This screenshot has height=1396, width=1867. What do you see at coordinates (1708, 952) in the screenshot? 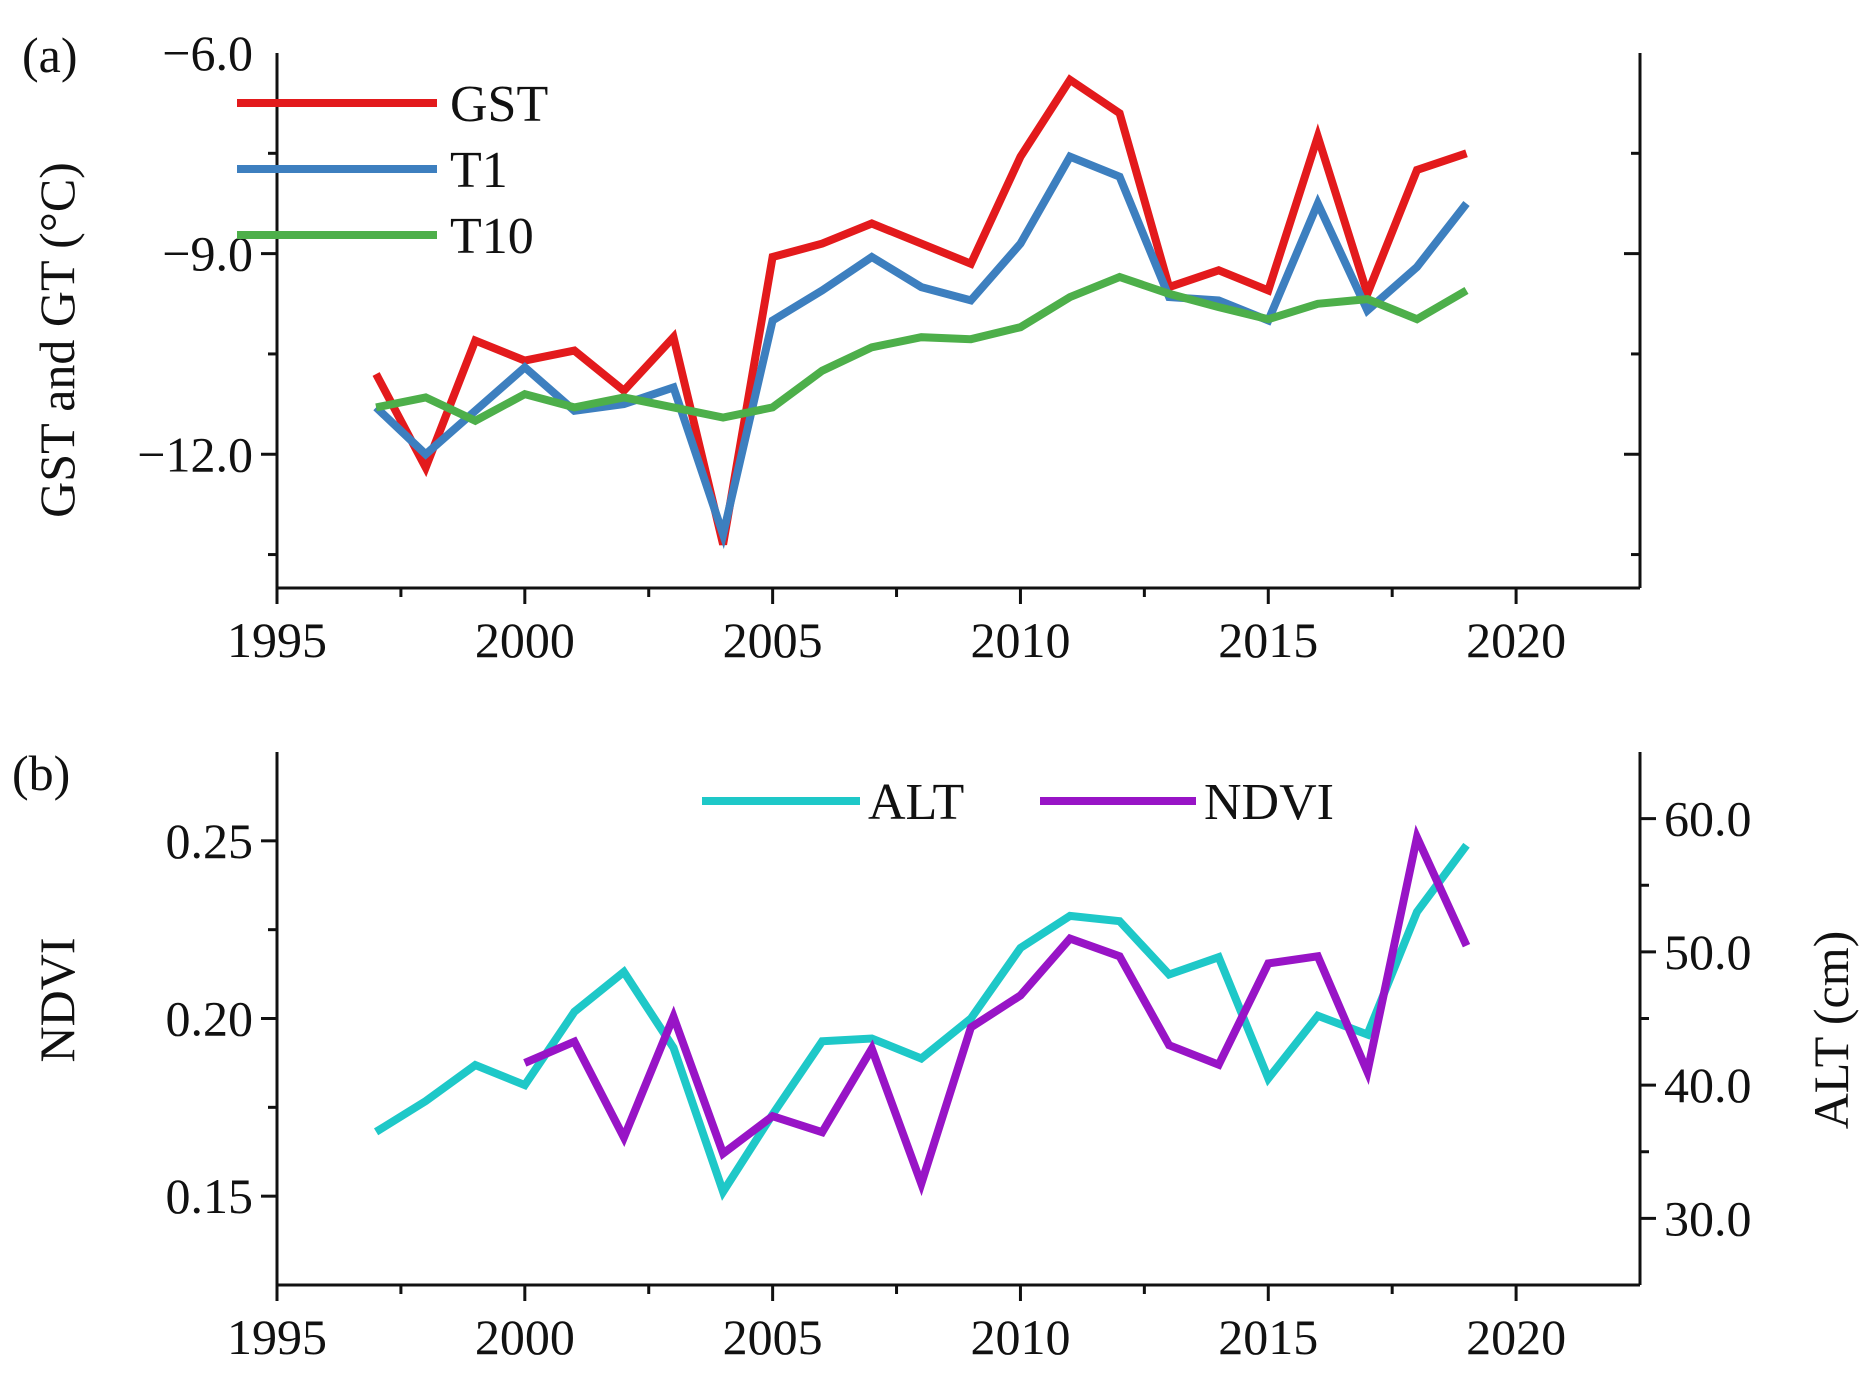
I see `right-tick-label: 50.0` at bounding box center [1708, 952].